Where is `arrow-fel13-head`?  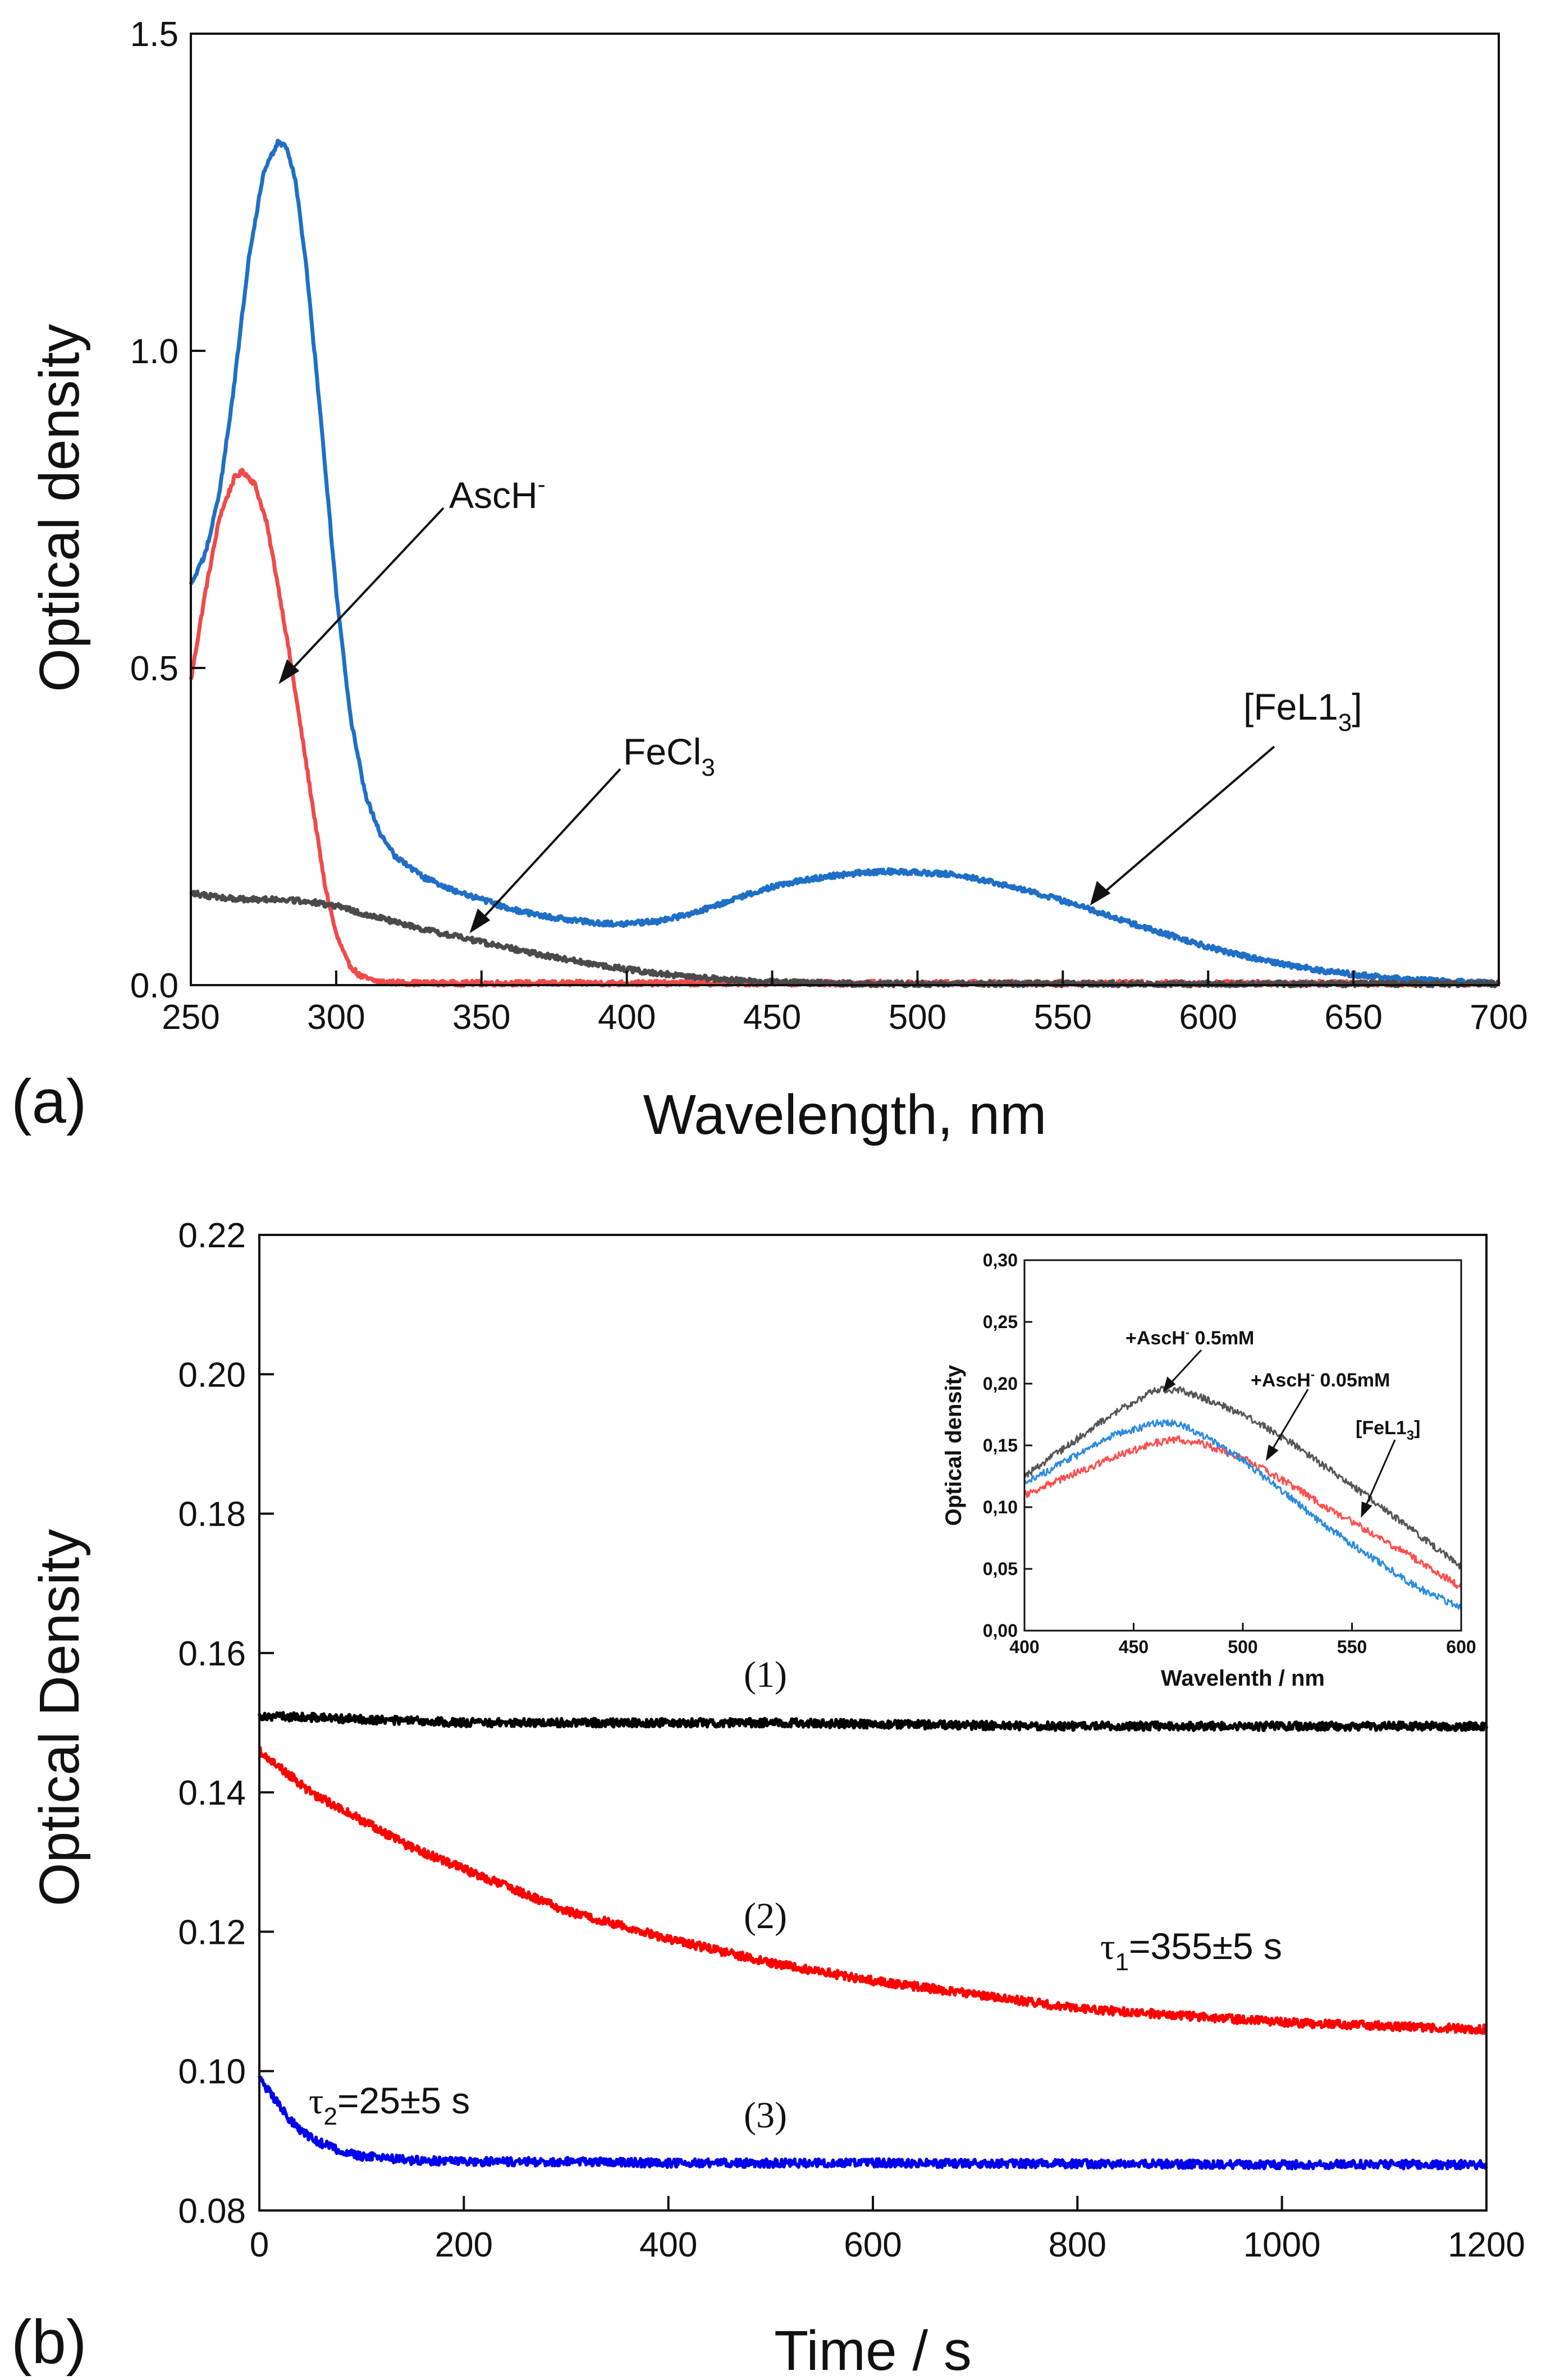 arrow-fel13-head is located at coordinates (1100, 894).